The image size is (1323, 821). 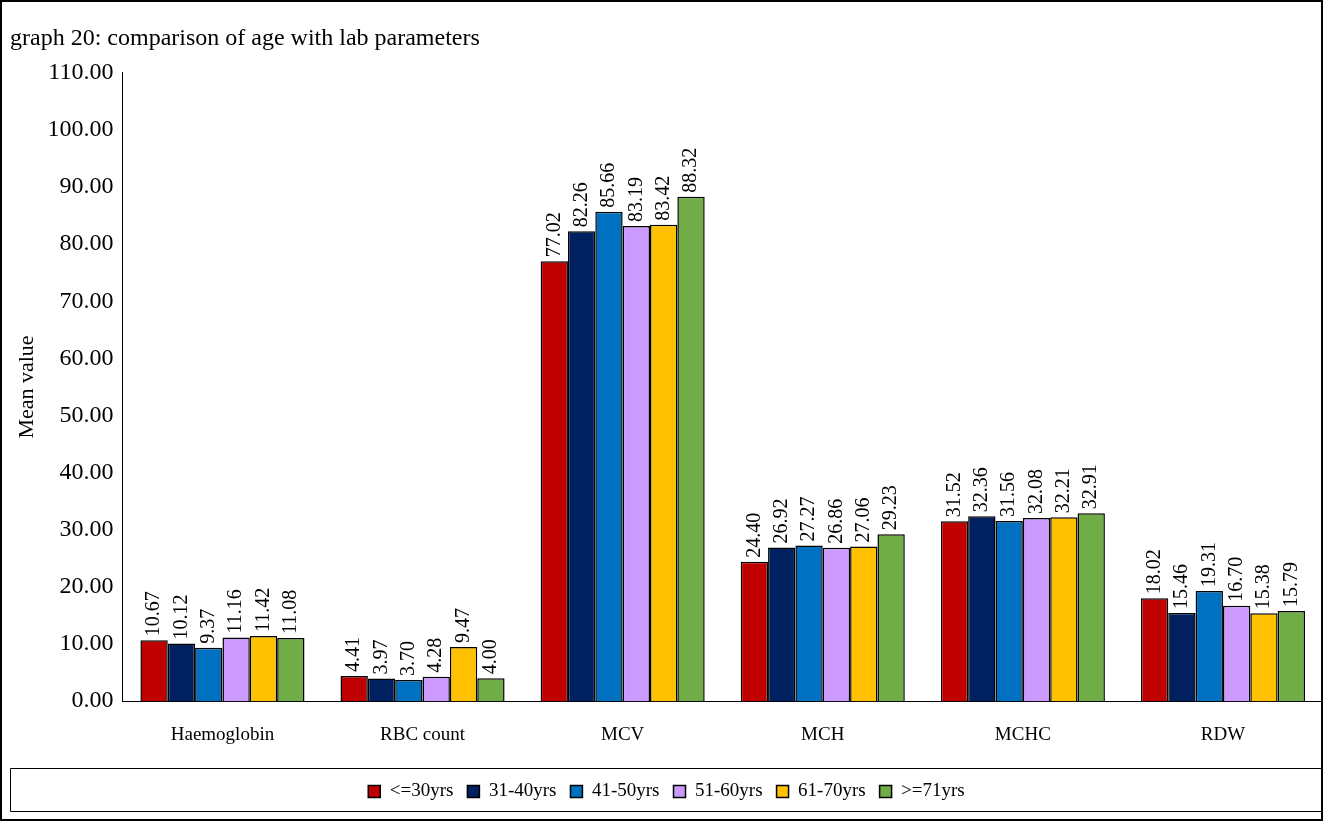 I want to click on data-label: 26.86, so click(x=834, y=521).